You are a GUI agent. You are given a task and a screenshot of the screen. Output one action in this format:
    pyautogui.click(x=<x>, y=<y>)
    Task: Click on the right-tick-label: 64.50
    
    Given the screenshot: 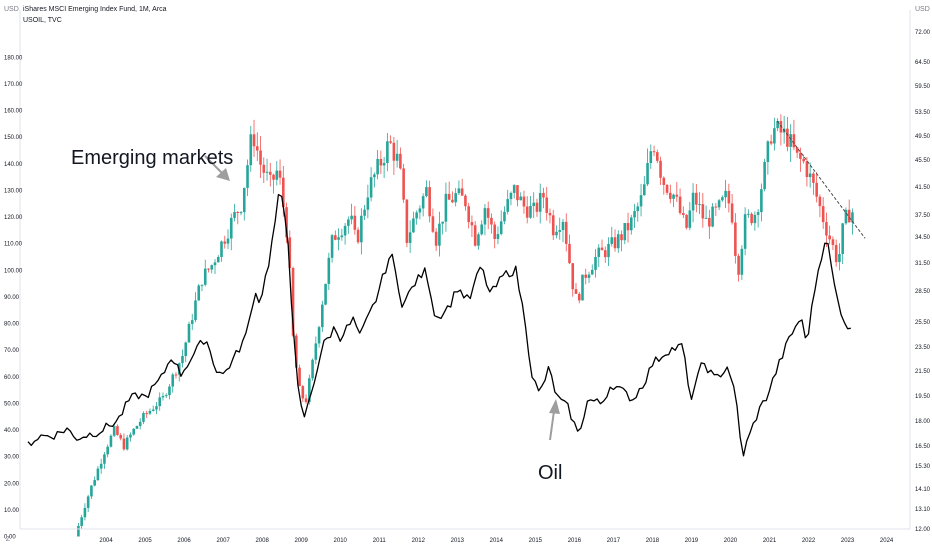 What is the action you would take?
    pyautogui.click(x=923, y=63)
    